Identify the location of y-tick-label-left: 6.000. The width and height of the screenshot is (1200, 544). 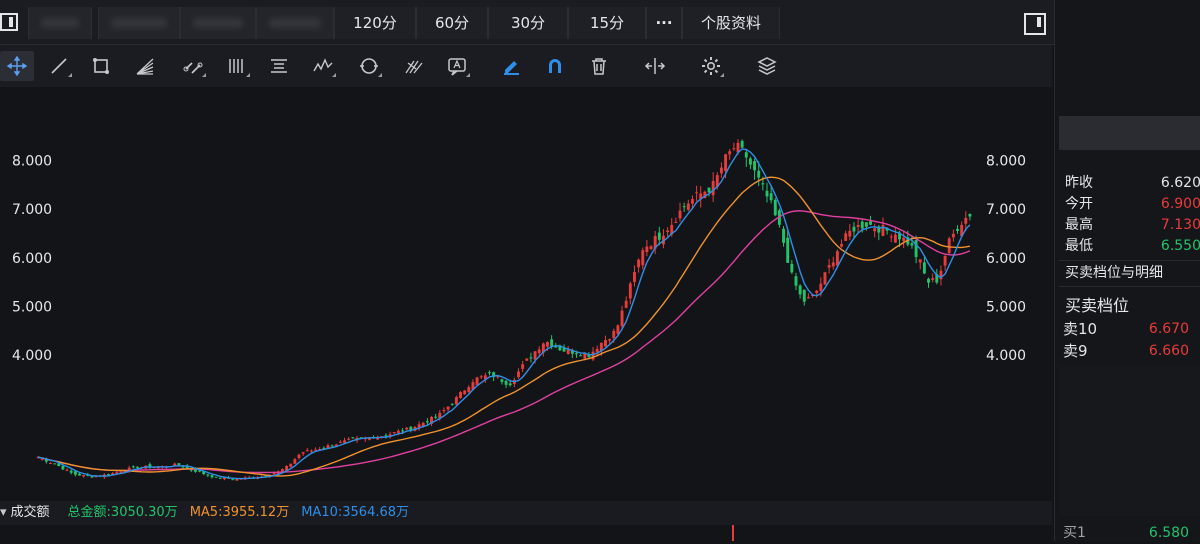
(32, 259).